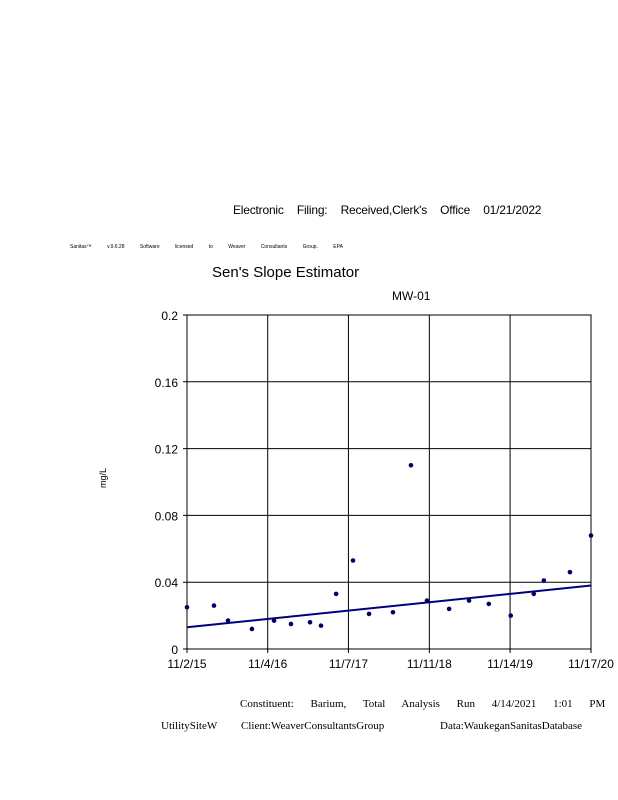  I want to click on x-tick-label: 11/2/15, so click(186, 664).